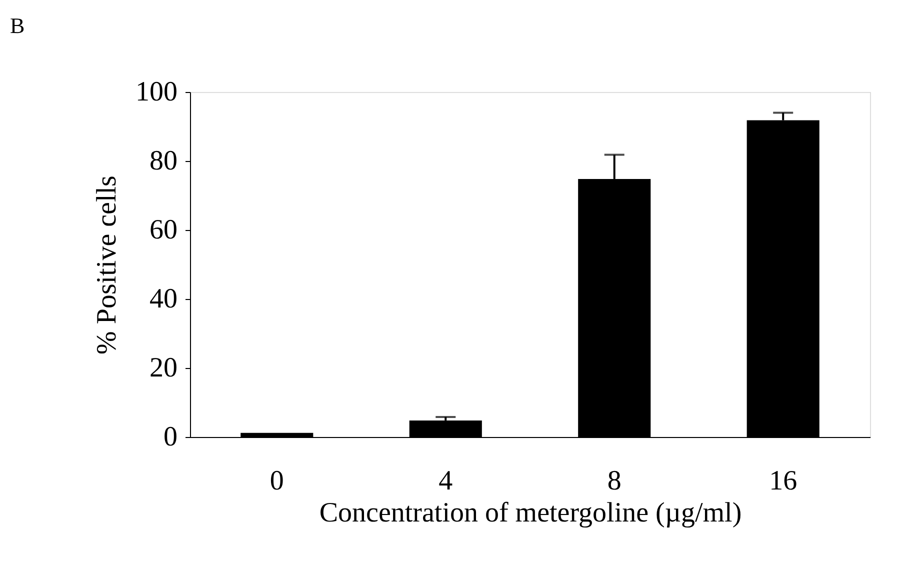  What do you see at coordinates (783, 481) in the screenshot?
I see `x-tick-label: 16` at bounding box center [783, 481].